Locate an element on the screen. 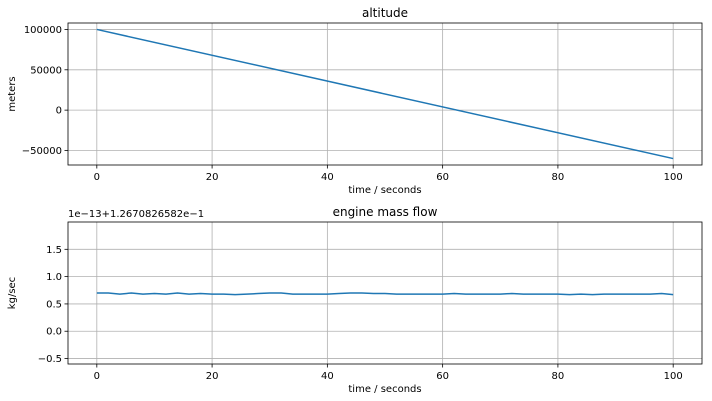 Image resolution: width=712 pixels, height=401 pixels. y-axis-label: meters is located at coordinates (12, 93).